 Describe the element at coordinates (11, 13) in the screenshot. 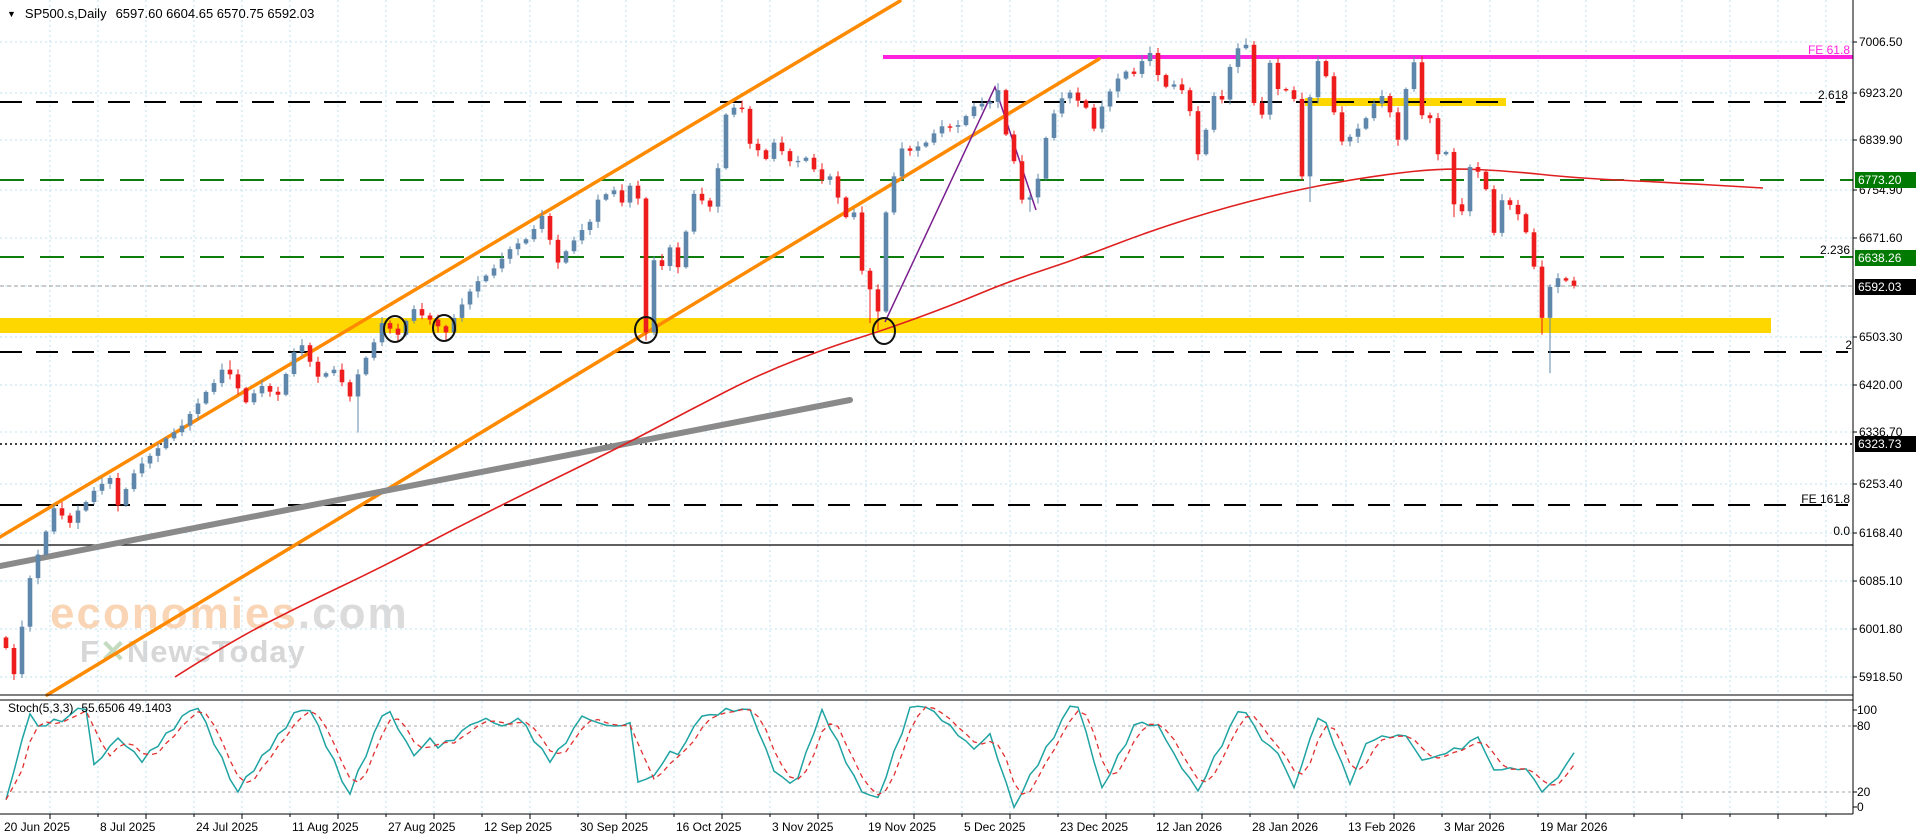

I see `symbol-dropdown-icon: ▼` at that location.